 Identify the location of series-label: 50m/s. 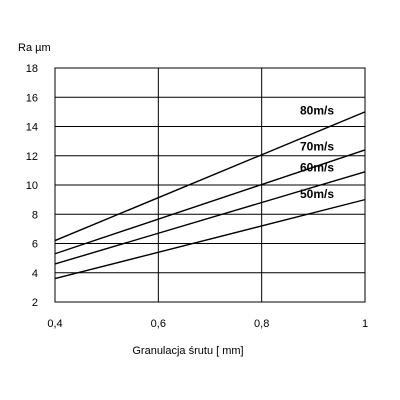
(317, 194).